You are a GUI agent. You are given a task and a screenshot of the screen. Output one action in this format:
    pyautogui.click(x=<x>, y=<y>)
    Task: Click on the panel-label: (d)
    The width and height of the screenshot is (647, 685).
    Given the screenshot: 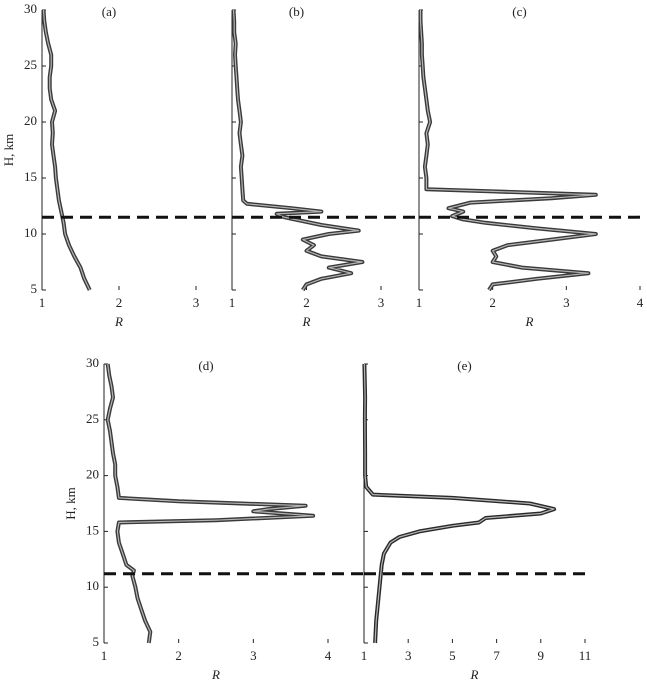 What is the action you would take?
    pyautogui.click(x=205, y=365)
    